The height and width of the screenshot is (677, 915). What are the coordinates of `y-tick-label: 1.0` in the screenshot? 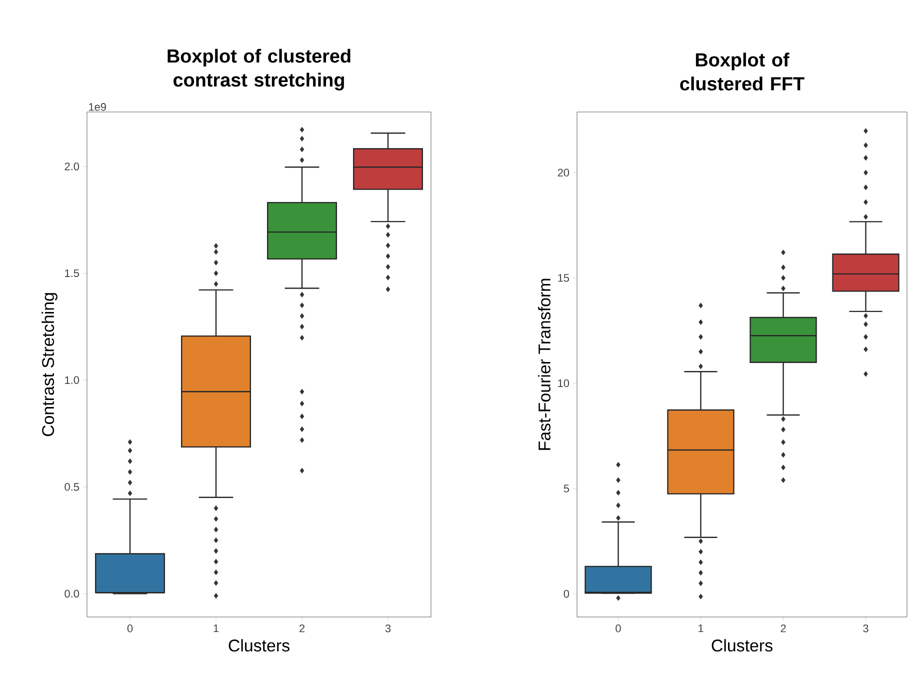 It's located at (72, 380).